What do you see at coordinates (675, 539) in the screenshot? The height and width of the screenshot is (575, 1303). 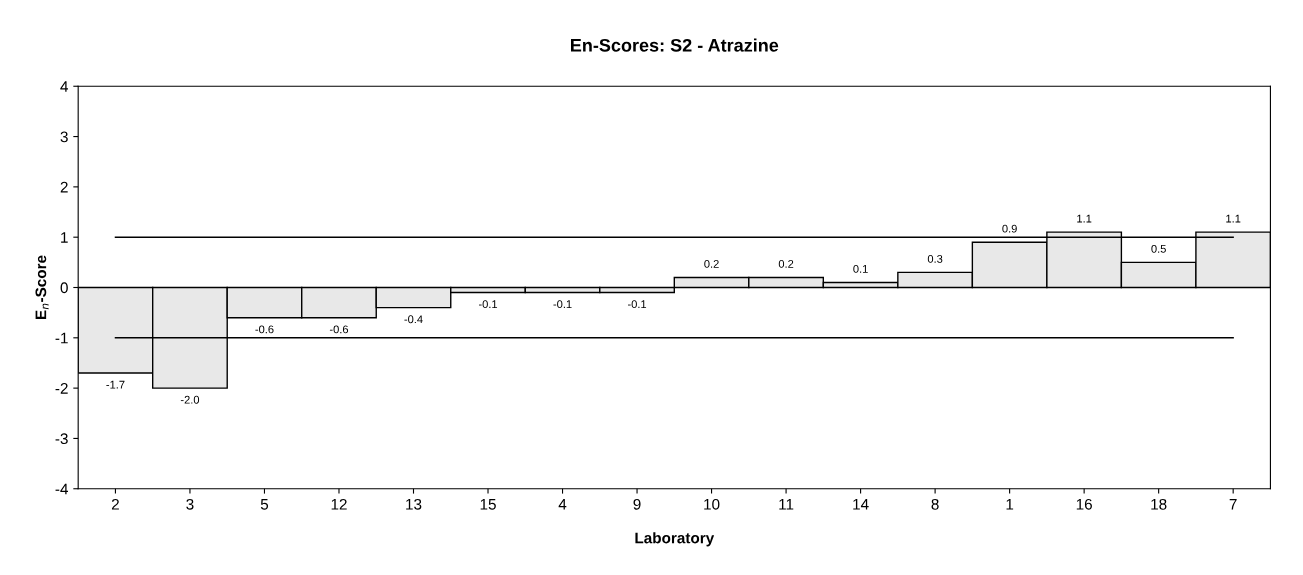 I see `x-axis-title: Laboratory` at bounding box center [675, 539].